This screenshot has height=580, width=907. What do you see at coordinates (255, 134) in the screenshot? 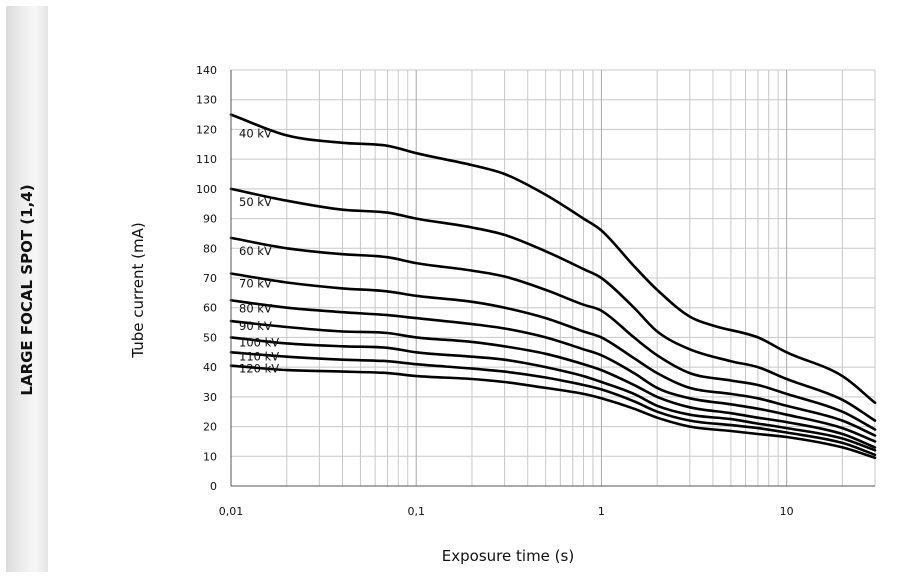
I see `series-label: 40 kV` at bounding box center [255, 134].